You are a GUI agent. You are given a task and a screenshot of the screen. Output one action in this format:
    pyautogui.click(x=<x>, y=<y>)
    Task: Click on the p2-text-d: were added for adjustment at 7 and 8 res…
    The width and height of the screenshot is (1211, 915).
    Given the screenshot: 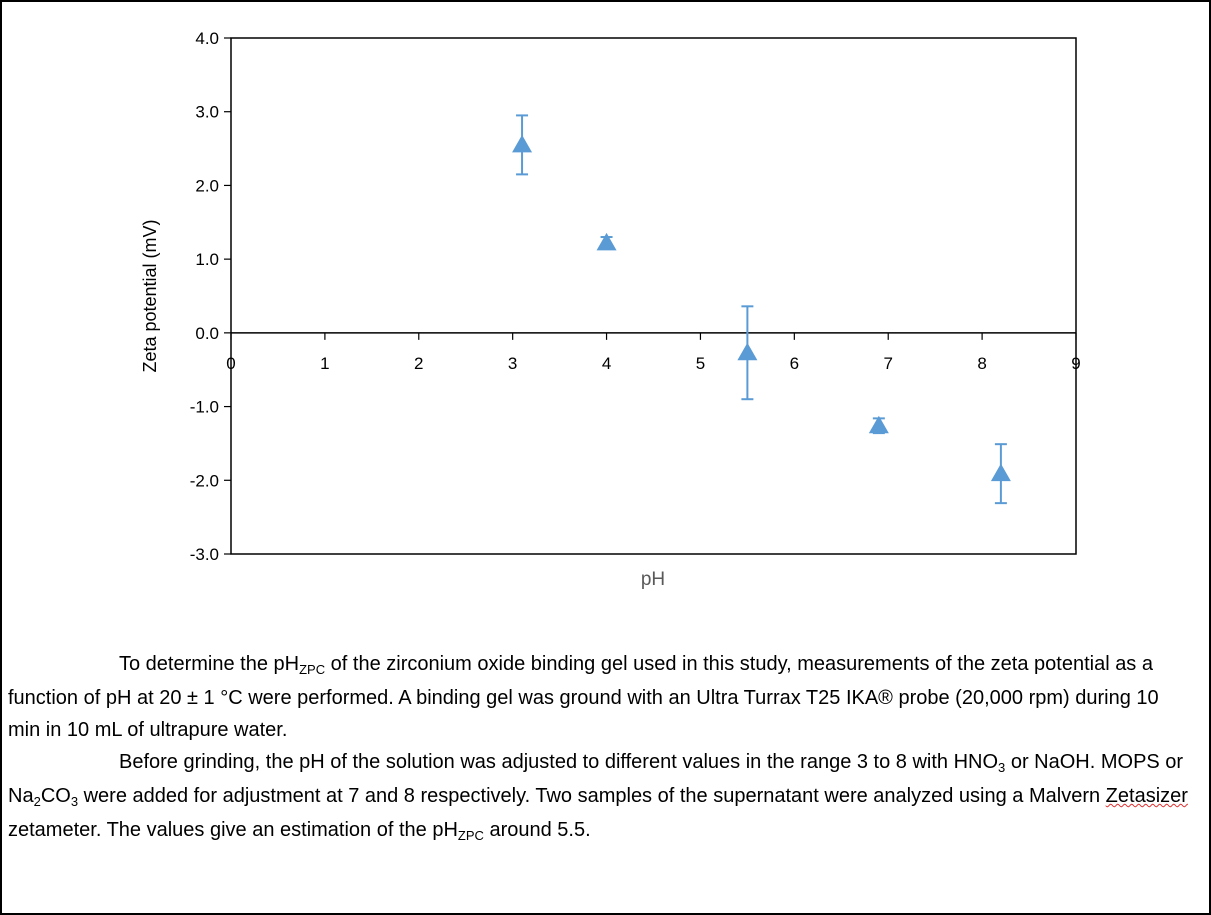 What is the action you would take?
    pyautogui.click(x=592, y=796)
    